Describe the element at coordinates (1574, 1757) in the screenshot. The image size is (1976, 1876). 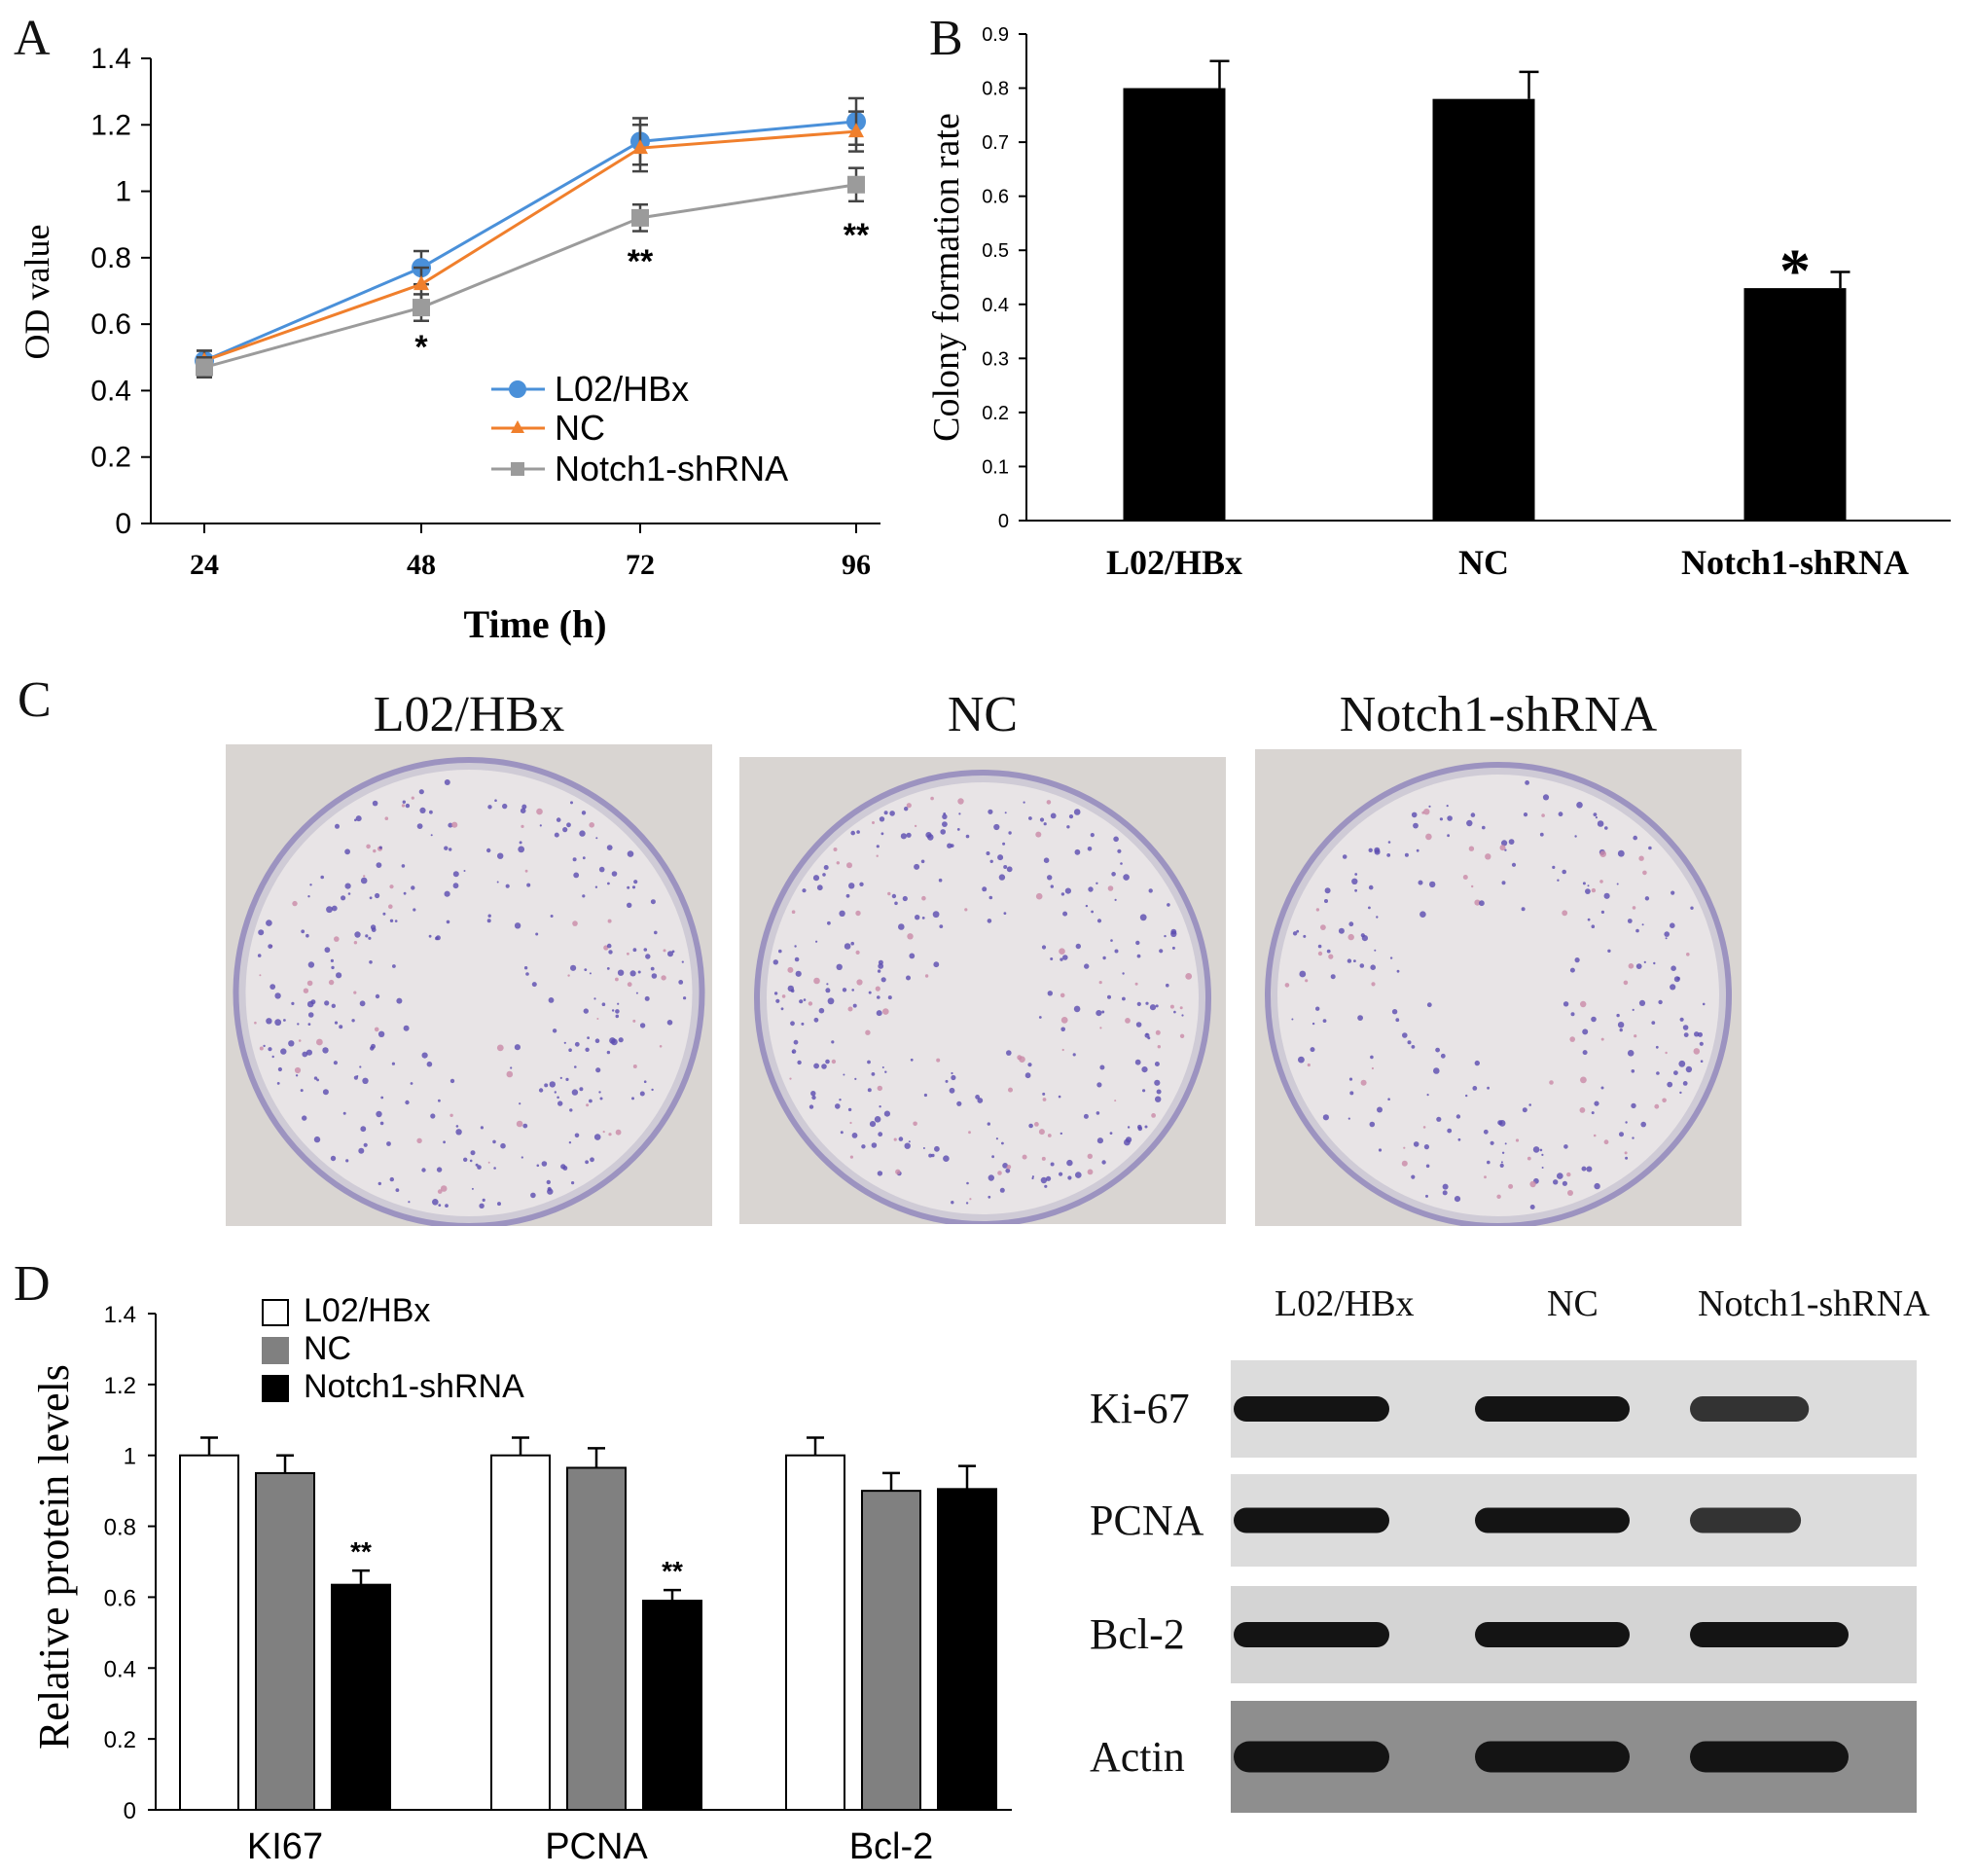
I see `blot-strip` at that location.